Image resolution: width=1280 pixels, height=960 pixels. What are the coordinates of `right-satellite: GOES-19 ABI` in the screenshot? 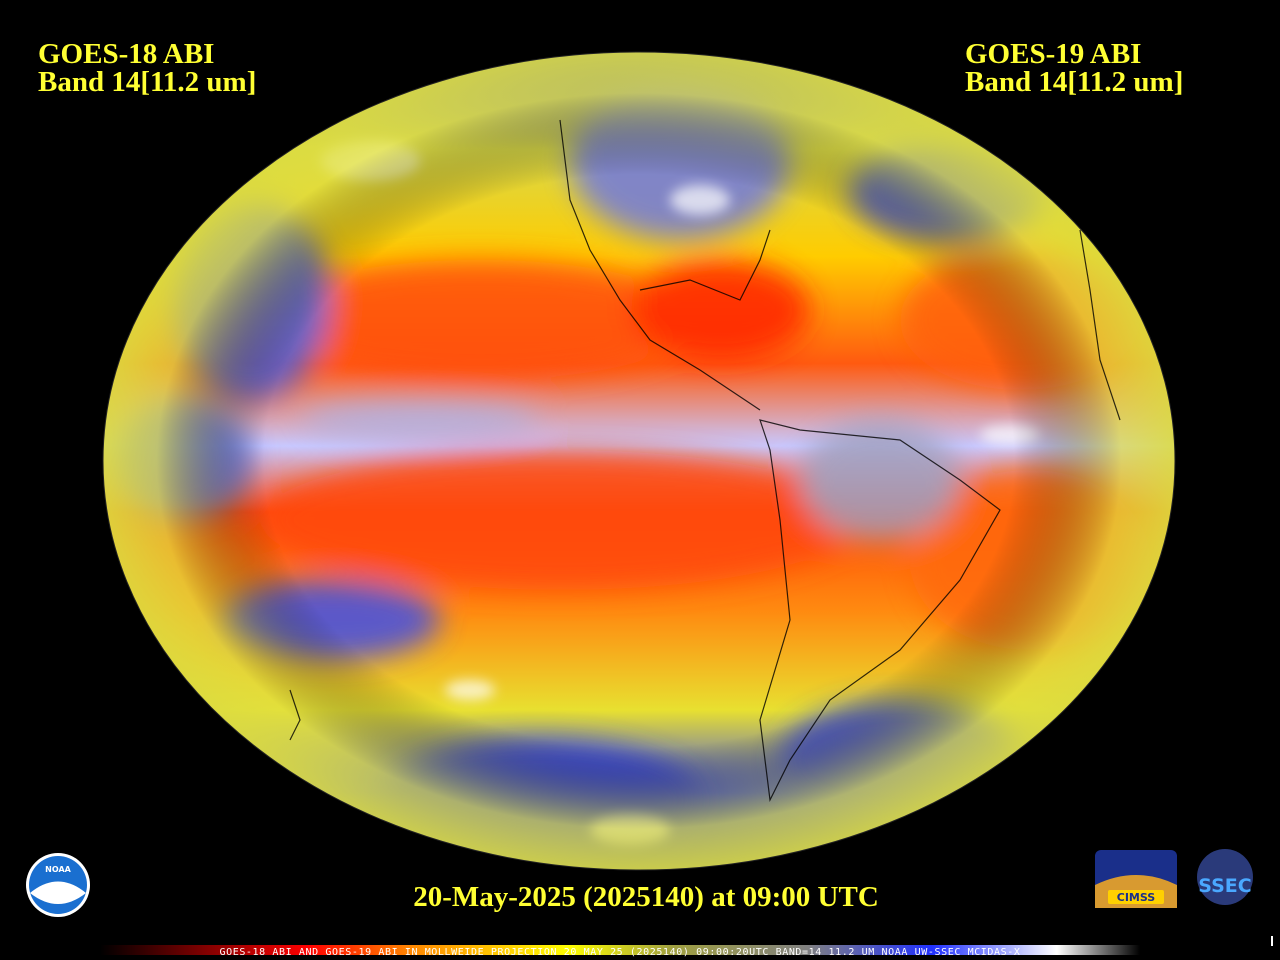 It's located at (1053, 54).